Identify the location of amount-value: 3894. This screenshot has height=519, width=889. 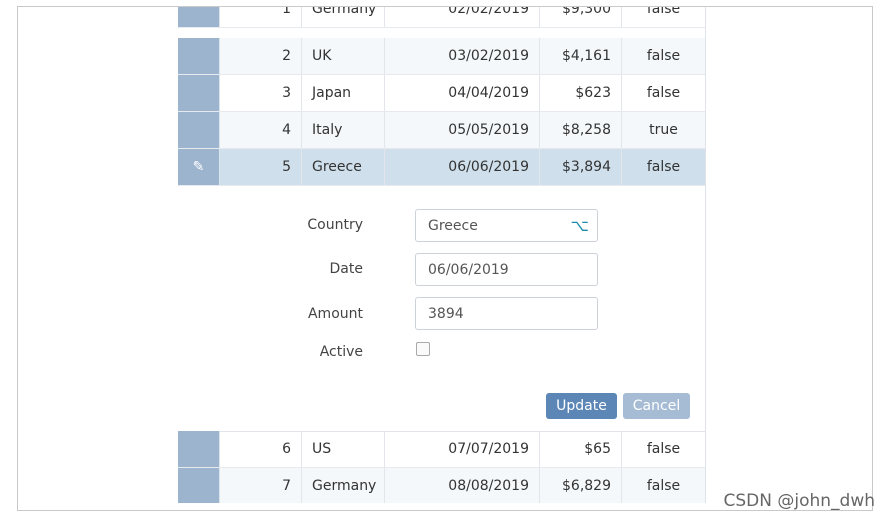
(446, 313).